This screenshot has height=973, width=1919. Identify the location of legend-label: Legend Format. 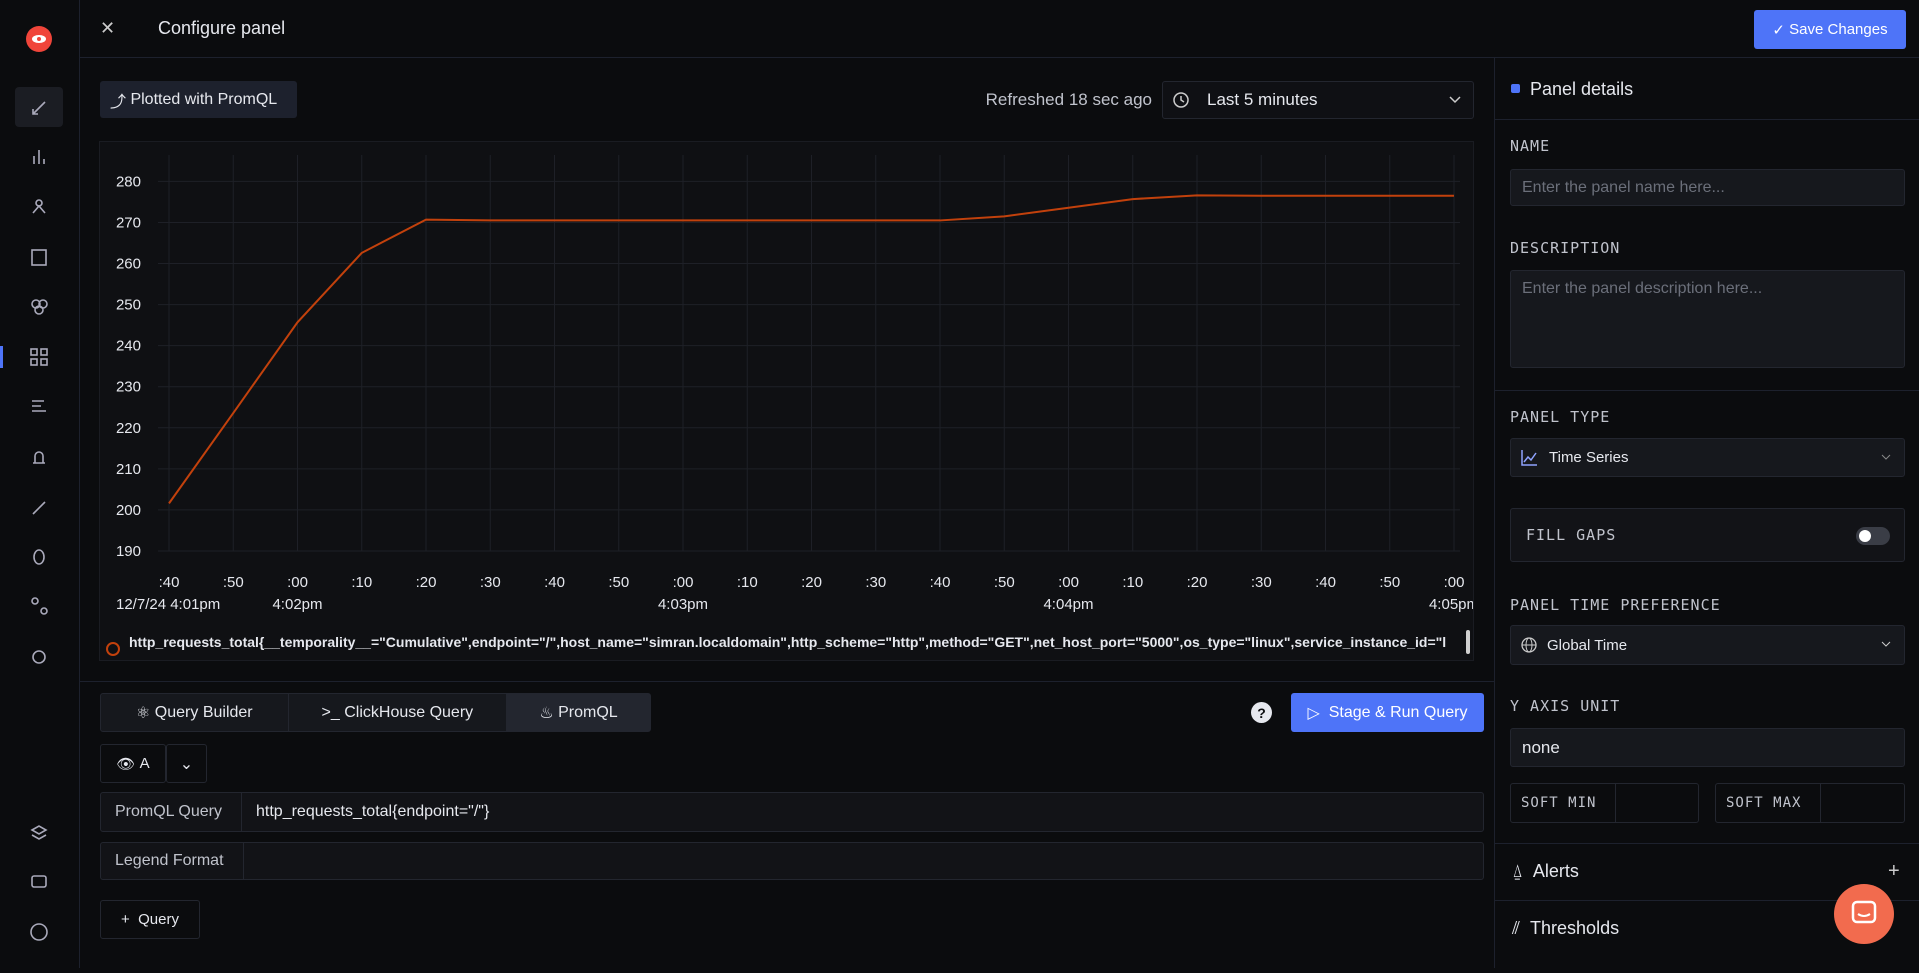
(172, 861).